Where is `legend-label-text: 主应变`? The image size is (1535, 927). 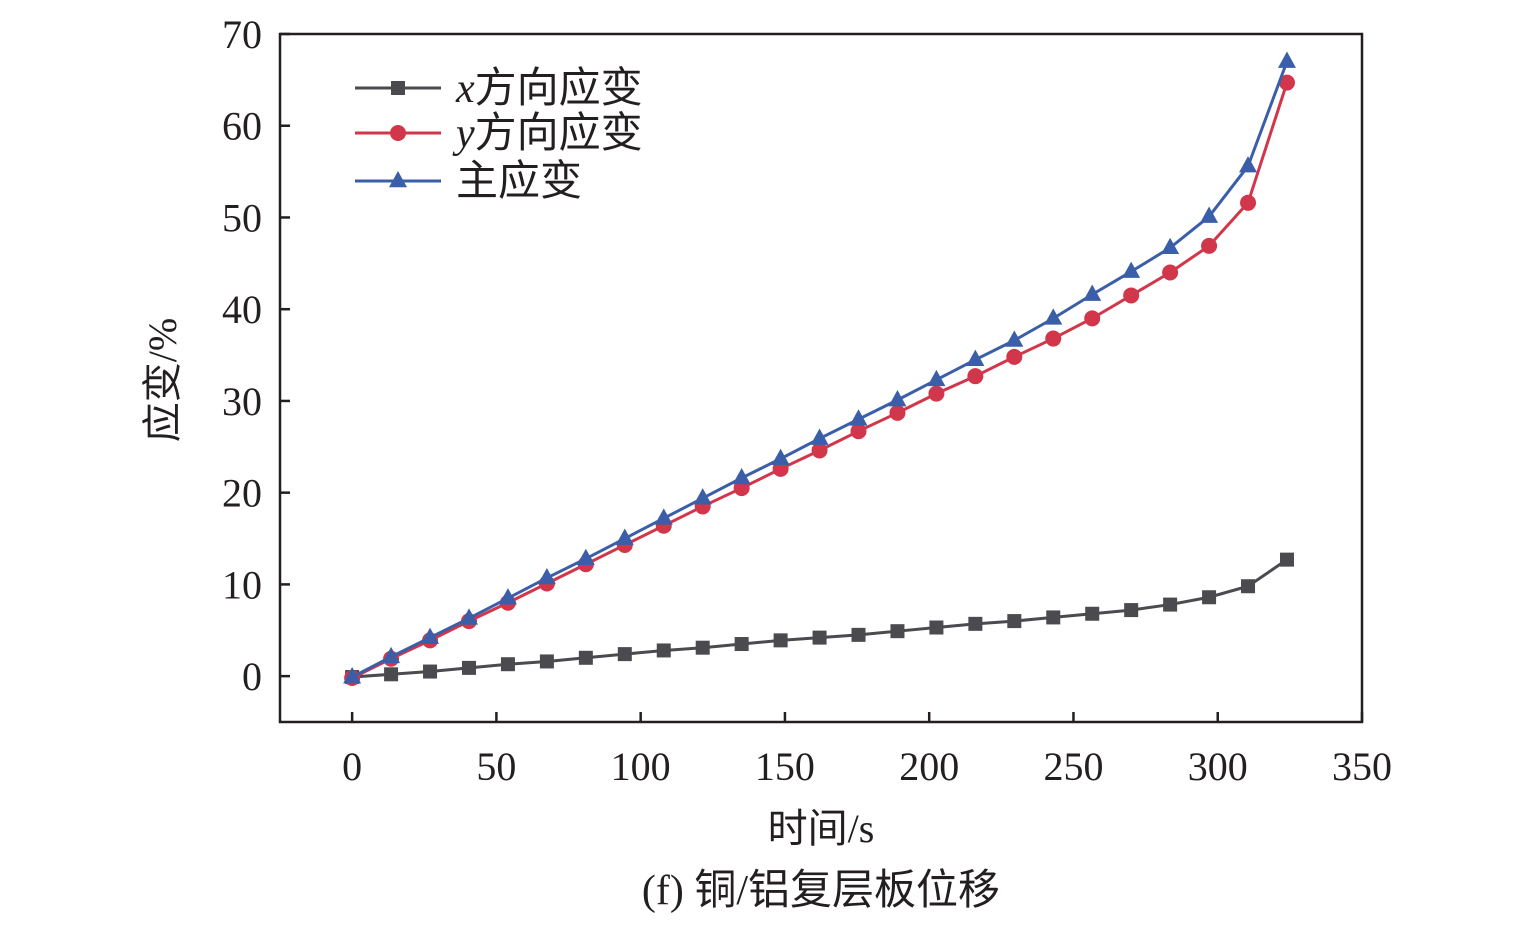
legend-label-text: 主应变 is located at coordinates (519, 181).